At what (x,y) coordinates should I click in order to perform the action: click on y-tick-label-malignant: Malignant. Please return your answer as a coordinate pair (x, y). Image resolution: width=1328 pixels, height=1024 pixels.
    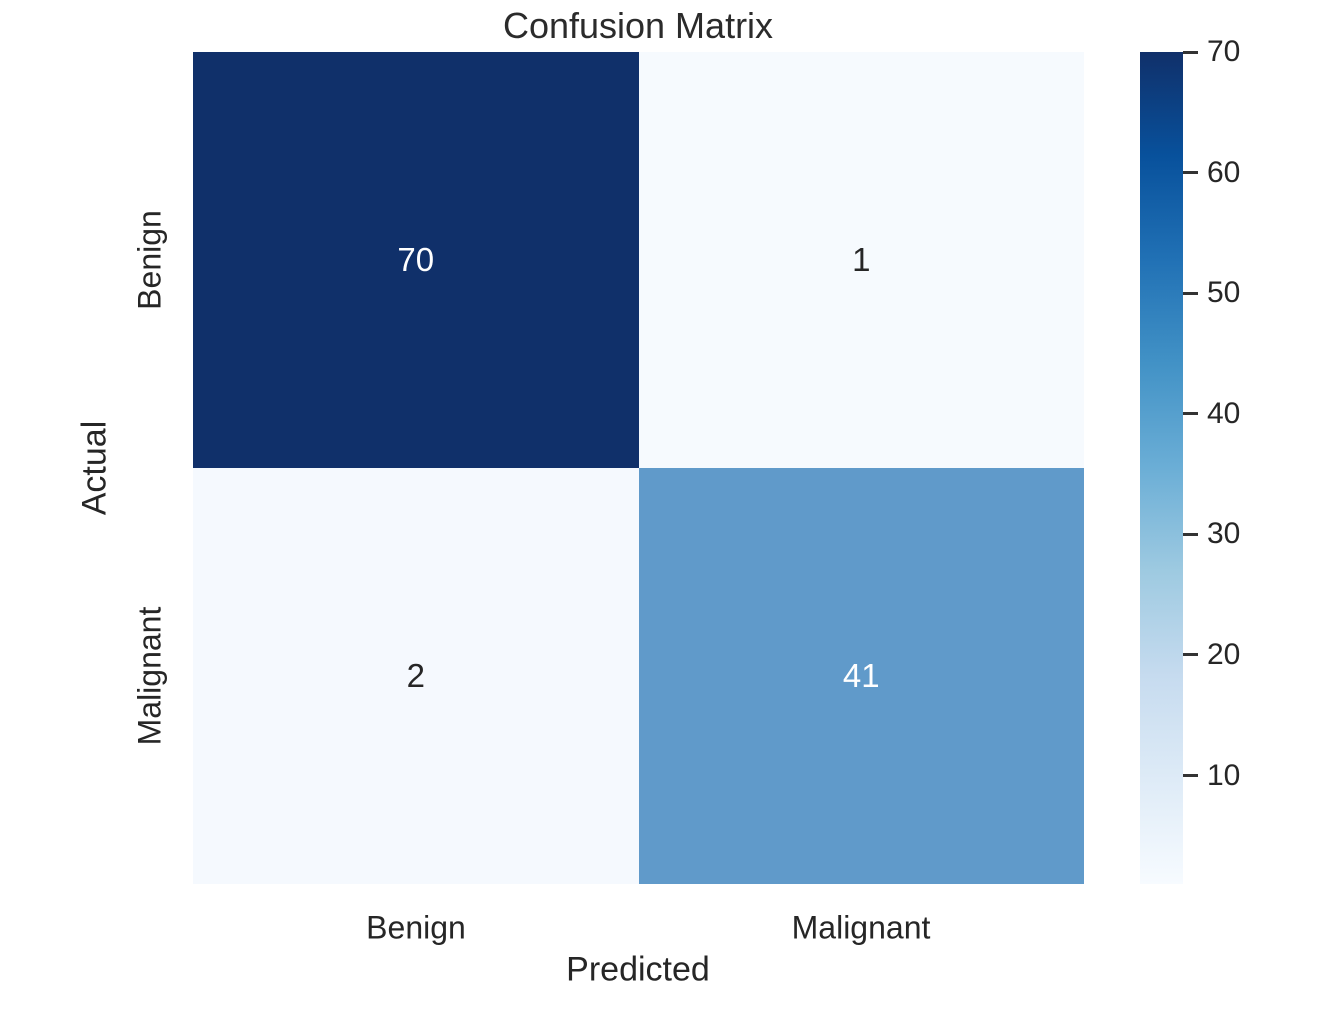
    Looking at the image, I should click on (149, 676).